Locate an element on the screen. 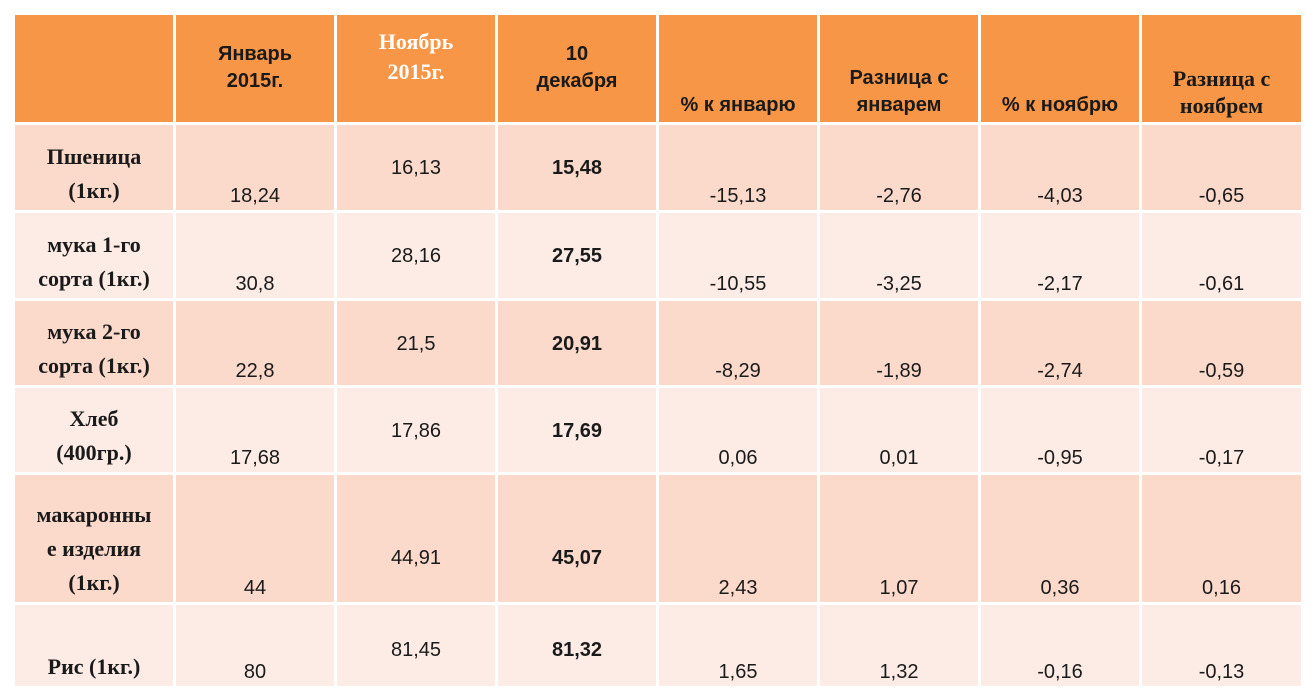 This screenshot has width=1312, height=689. product-name: Рис (1кг.) is located at coordinates (94, 645).